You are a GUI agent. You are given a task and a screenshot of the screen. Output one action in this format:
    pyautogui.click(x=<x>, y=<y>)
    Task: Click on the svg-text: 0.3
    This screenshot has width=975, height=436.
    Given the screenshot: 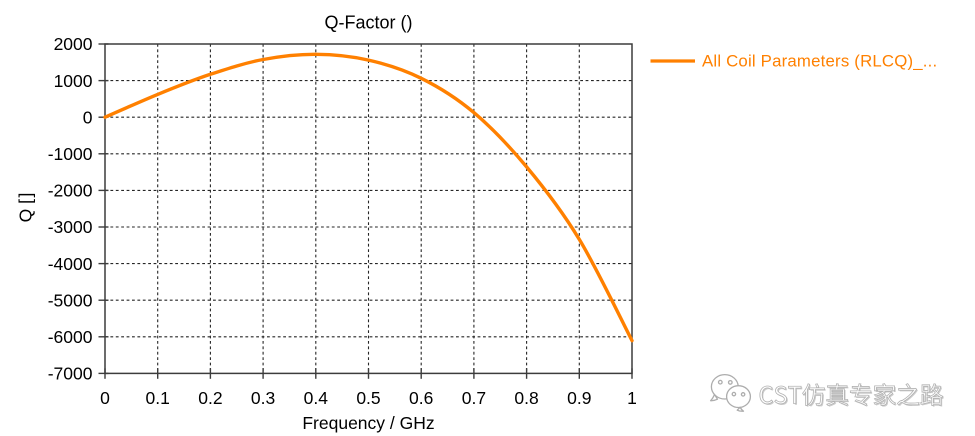 What is the action you would take?
    pyautogui.click(x=263, y=398)
    